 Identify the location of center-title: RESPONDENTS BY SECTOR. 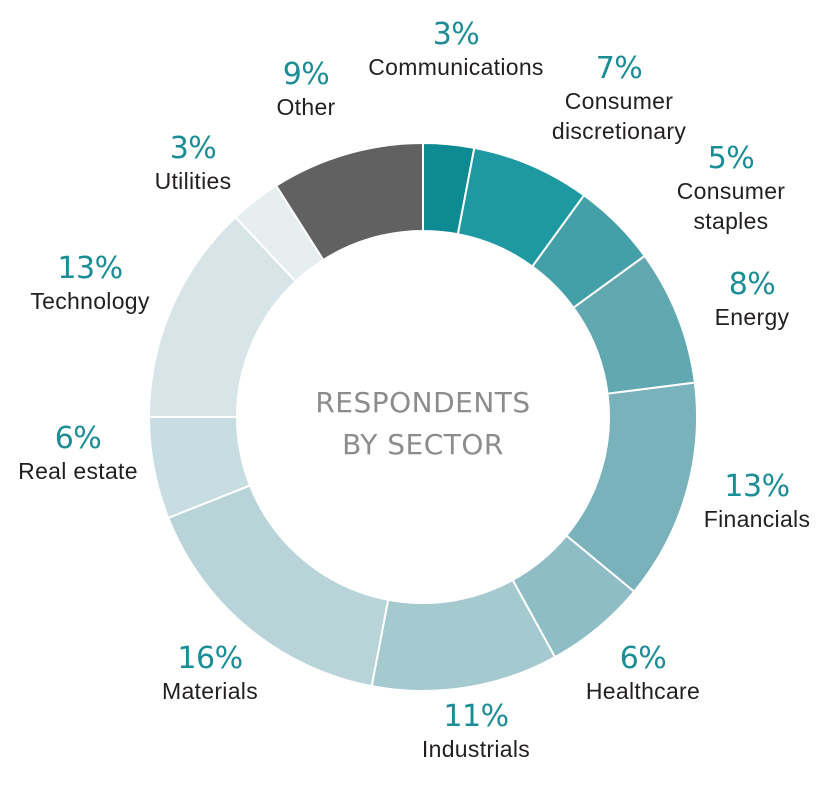
(422, 424).